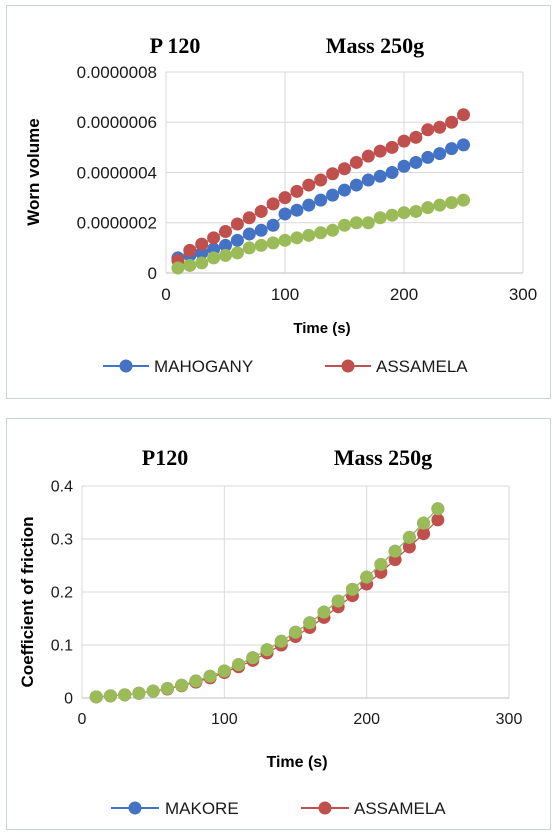  What do you see at coordinates (62, 593) in the screenshot?
I see `y-tick-label: 0.2` at bounding box center [62, 593].